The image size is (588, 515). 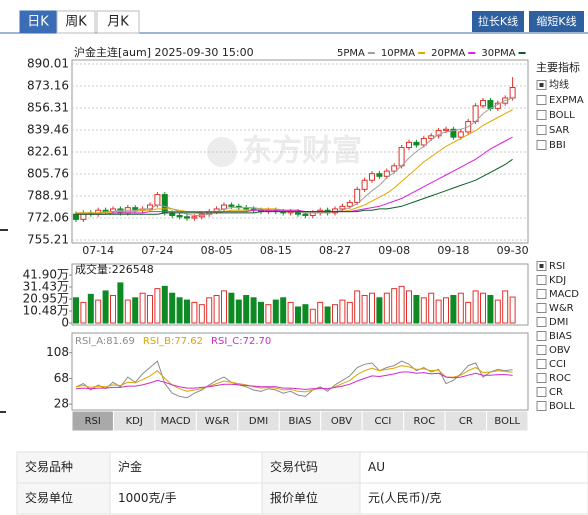 I want to click on zoom-button-label: 缩短K线, so click(x=556, y=21).